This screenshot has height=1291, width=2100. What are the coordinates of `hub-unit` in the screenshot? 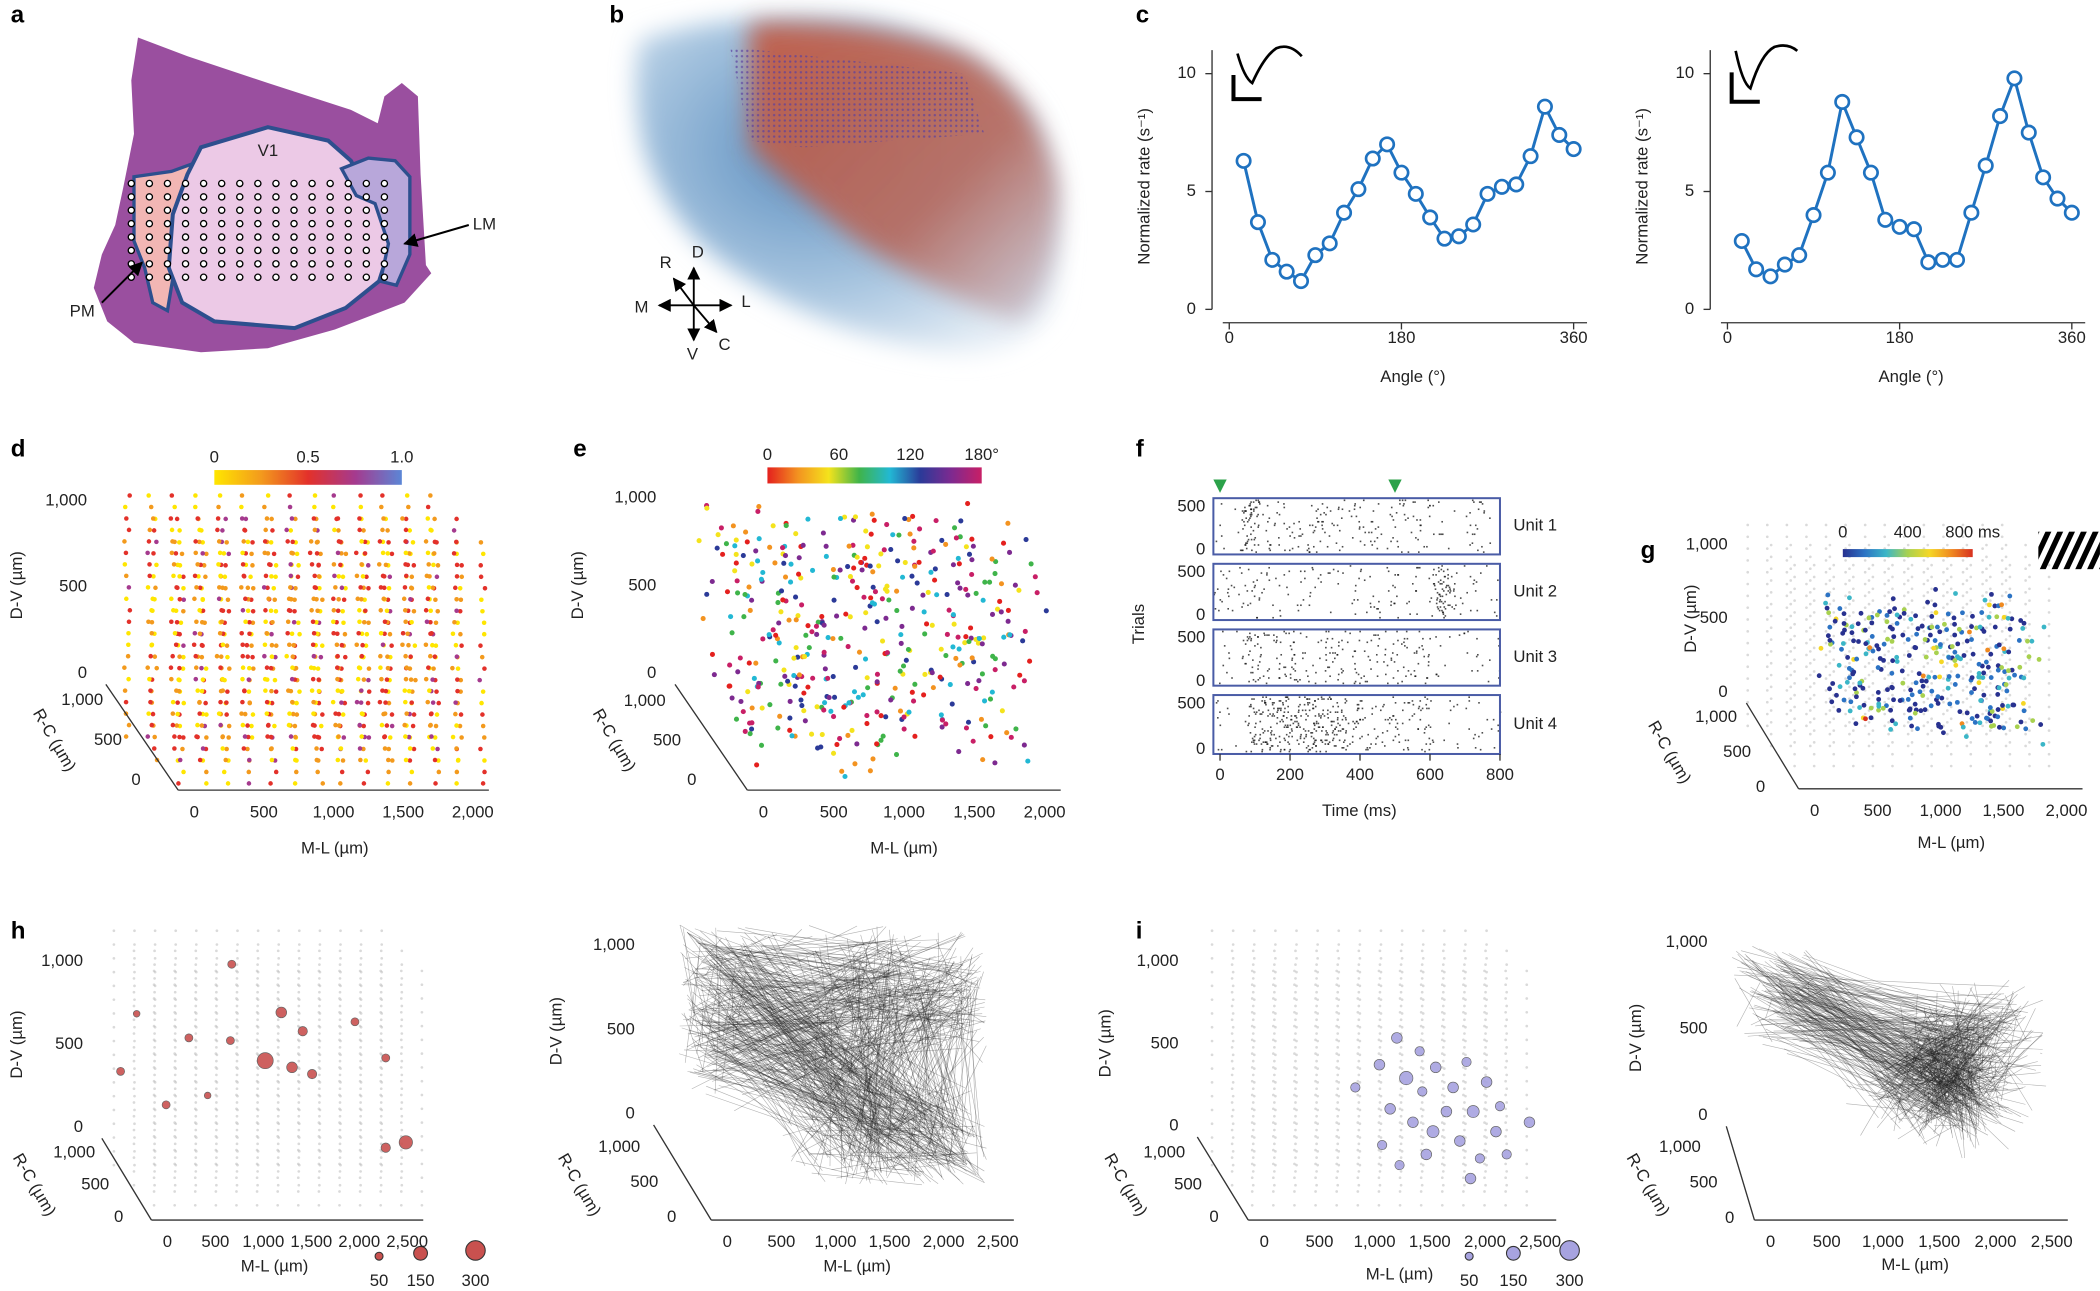 It's located at (405, 1142).